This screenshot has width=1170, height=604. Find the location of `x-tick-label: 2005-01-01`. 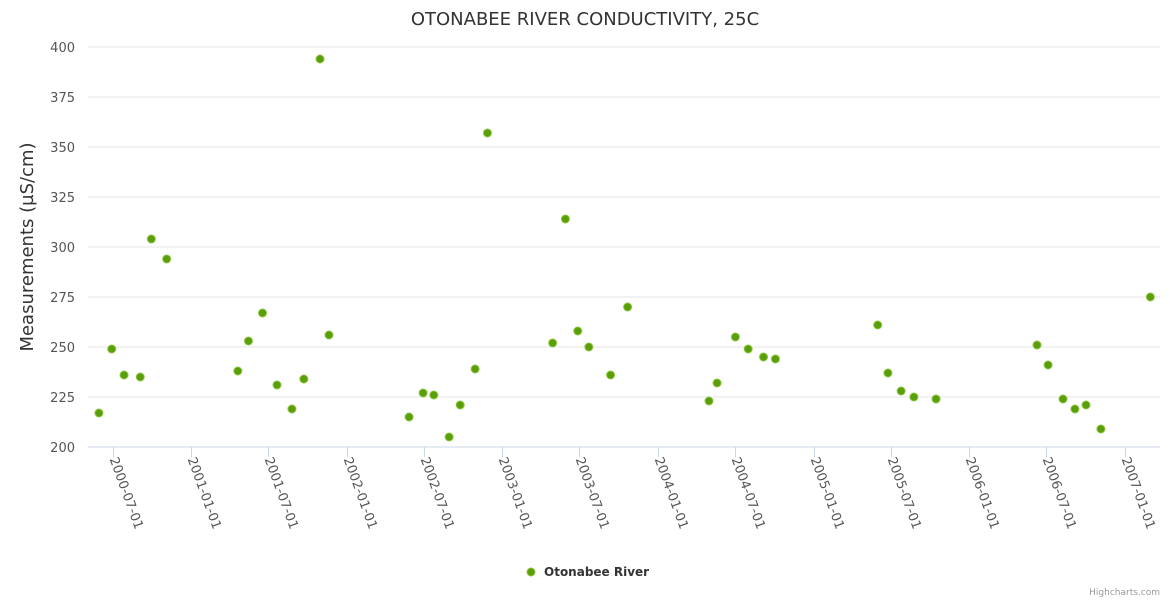

x-tick-label: 2005-01-01 is located at coordinates (827, 493).